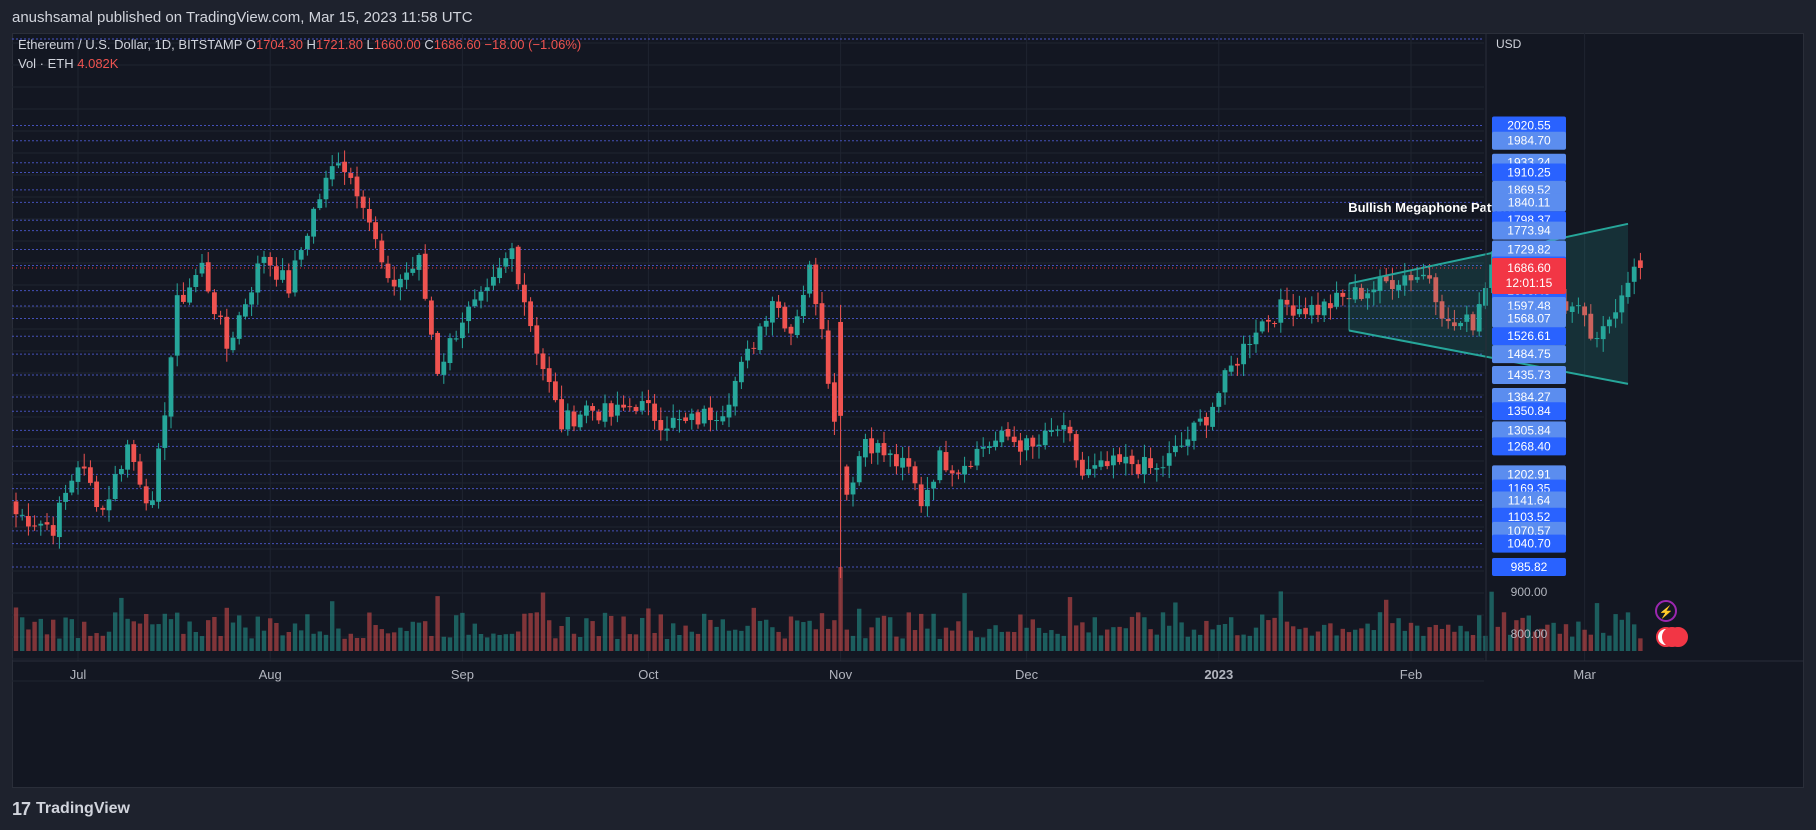  I want to click on legend-part: H, so click(311, 44).